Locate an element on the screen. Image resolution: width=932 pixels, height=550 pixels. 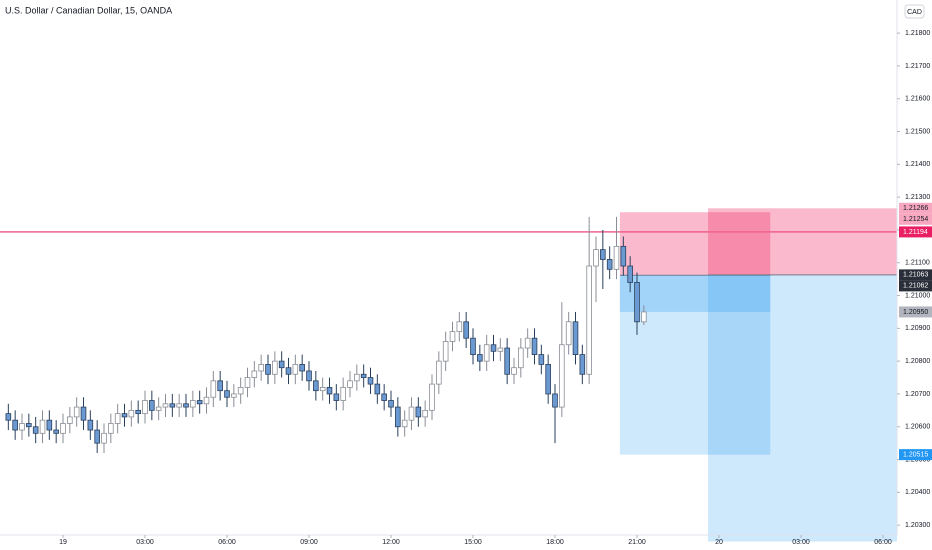
currency-button is located at coordinates (914, 11).